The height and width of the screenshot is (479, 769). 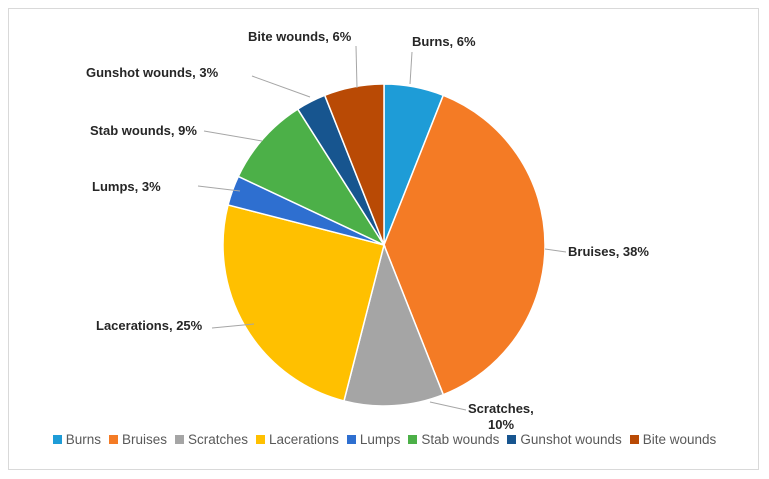 What do you see at coordinates (354, 164) in the screenshot?
I see `pie-slice-bite-wounds` at bounding box center [354, 164].